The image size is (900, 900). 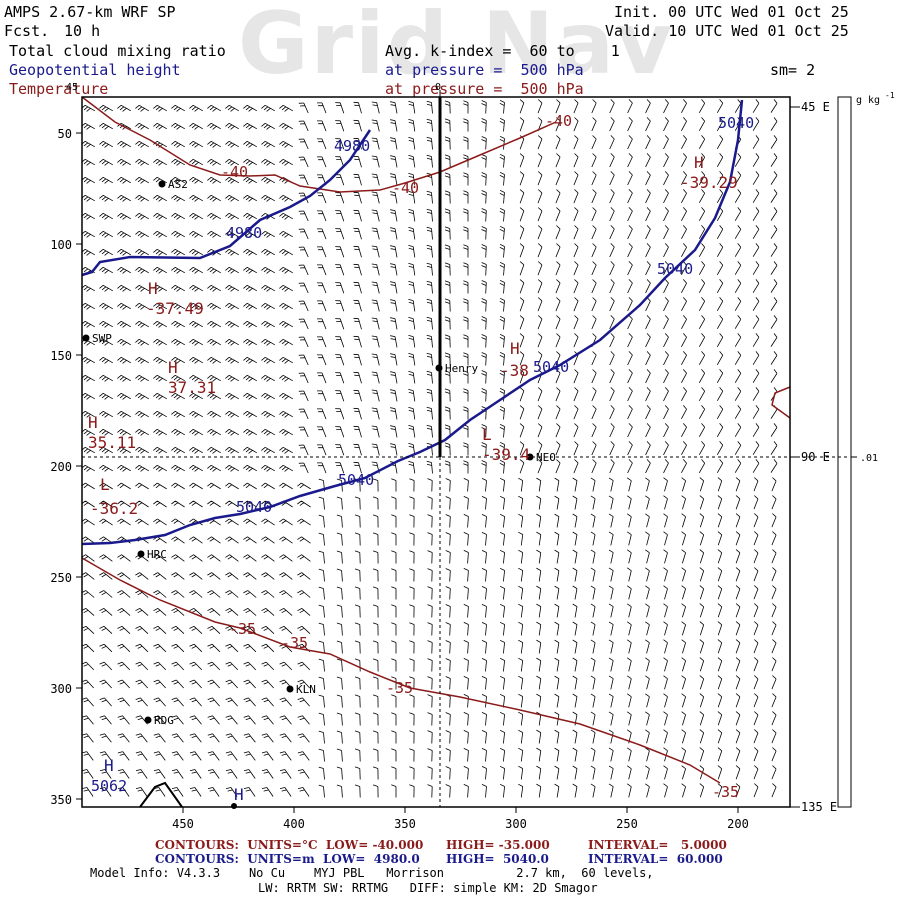 I want to click on smoothing-label: sm= 2, so click(x=793, y=70).